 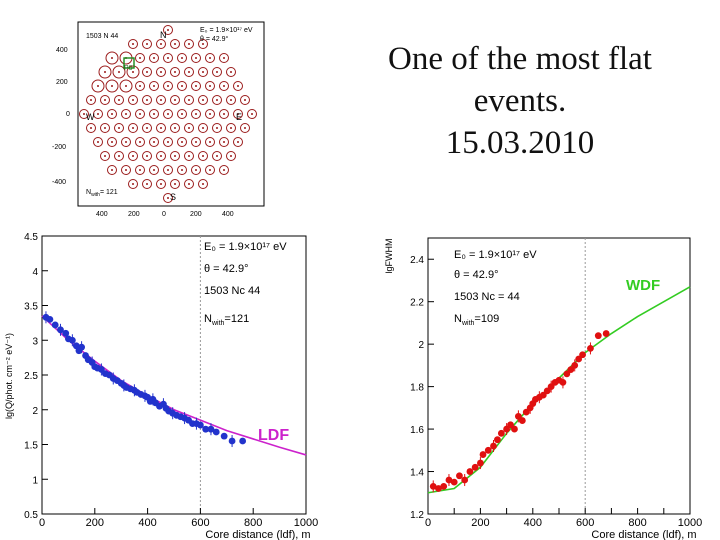 What do you see at coordinates (476, 275) in the screenshot?
I see `wdf-info-theta: θ = 42.9°` at bounding box center [476, 275].